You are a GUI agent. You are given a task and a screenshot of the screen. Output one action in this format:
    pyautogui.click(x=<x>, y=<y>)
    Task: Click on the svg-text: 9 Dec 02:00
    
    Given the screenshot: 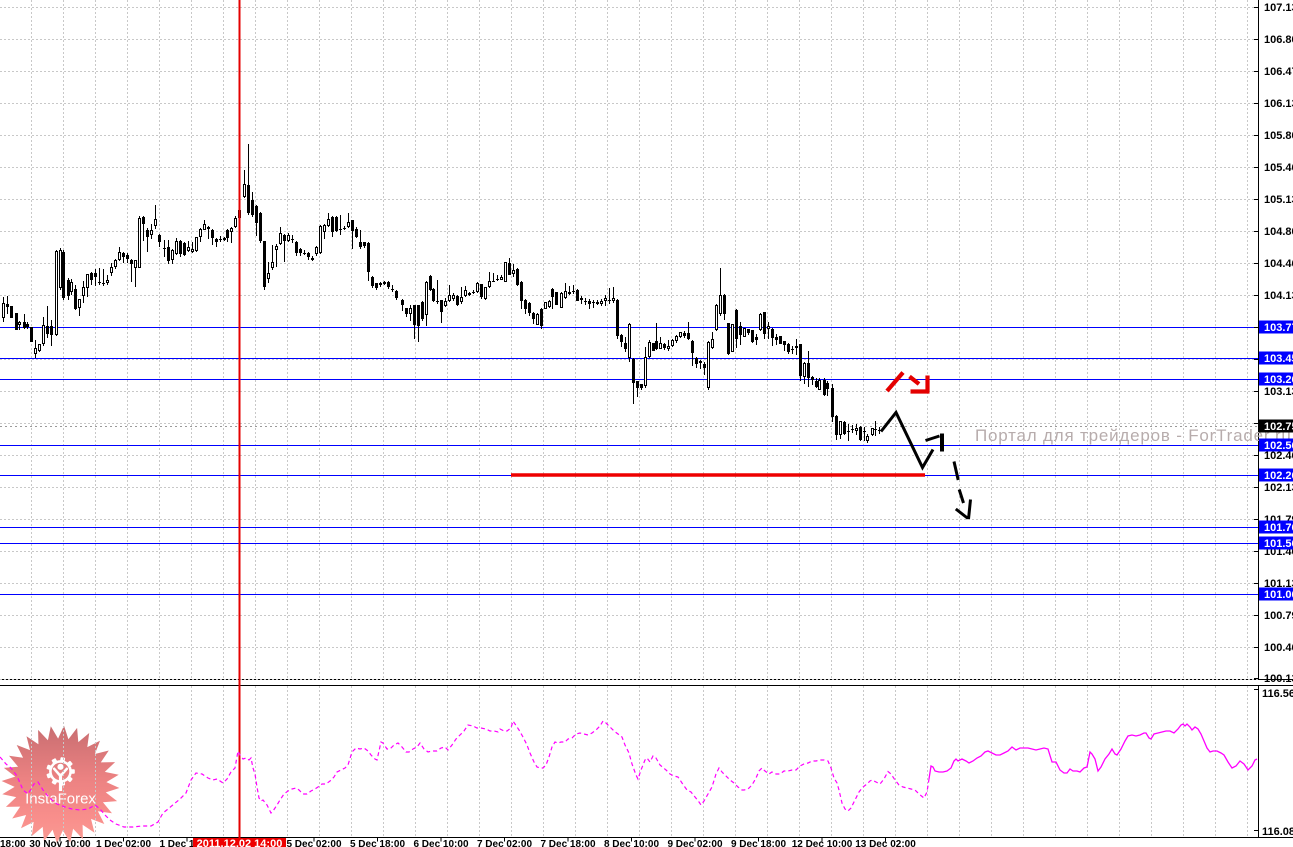 What is the action you would take?
    pyautogui.click(x=694, y=843)
    